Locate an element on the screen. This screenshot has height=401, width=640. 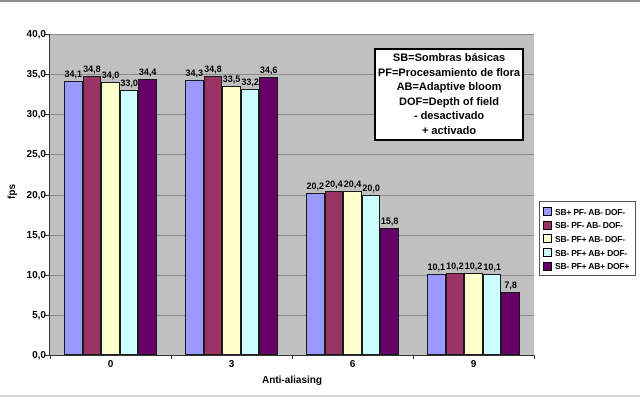
y-axis-tick-label: 35,0 is located at coordinates (36, 75).